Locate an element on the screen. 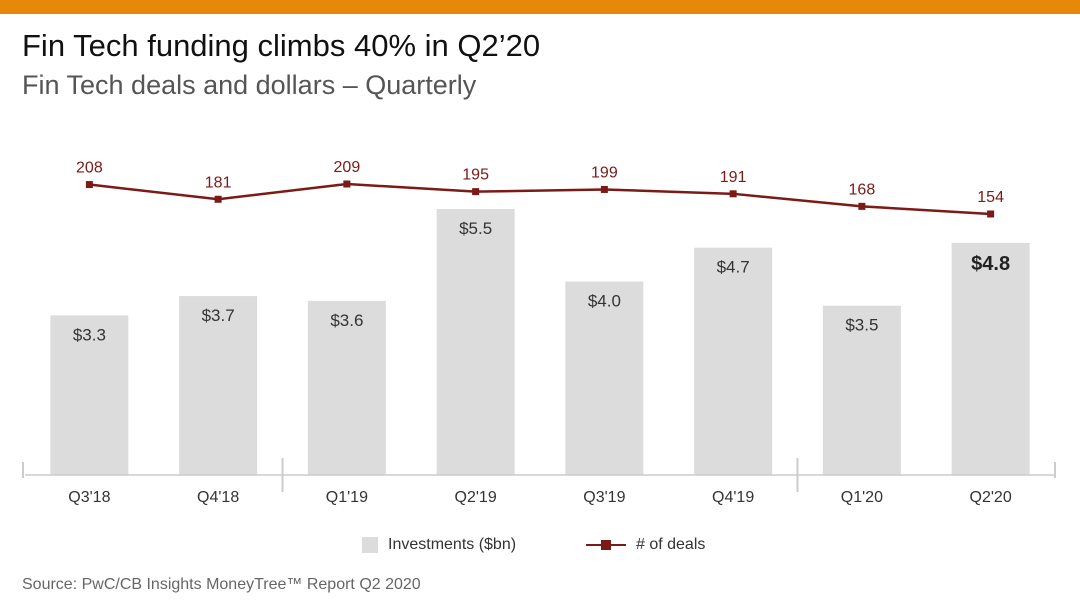 This screenshot has height=608, width=1080. deal-value-label: 154 is located at coordinates (990, 197).